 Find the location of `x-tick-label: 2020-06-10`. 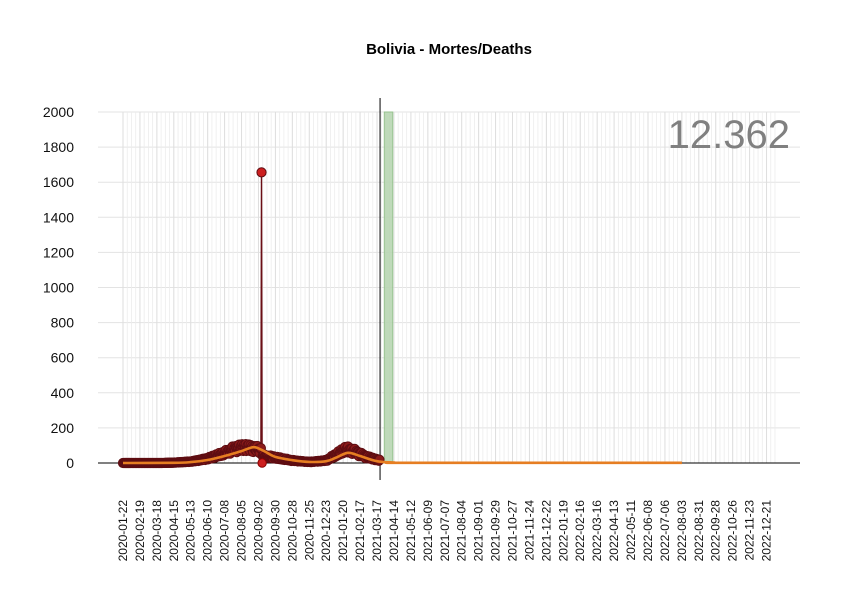

x-tick-label: 2020-06-10 is located at coordinates (208, 531).